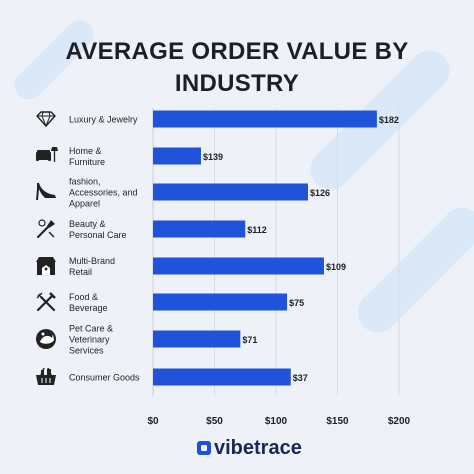 The width and height of the screenshot is (474, 474). Describe the element at coordinates (237, 83) in the screenshot. I see `chart-title-line-2: INDUSTRY` at that location.